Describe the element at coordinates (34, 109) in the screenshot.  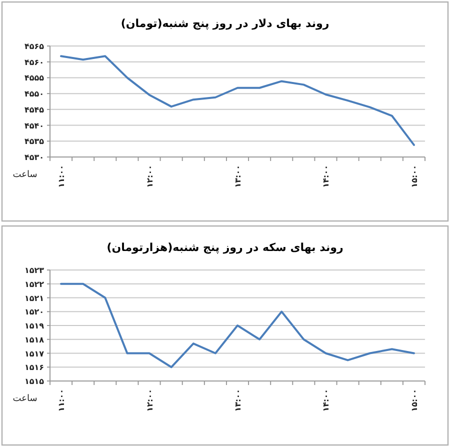
I see `y-tick-label: ۴۵۴۵` at that location.